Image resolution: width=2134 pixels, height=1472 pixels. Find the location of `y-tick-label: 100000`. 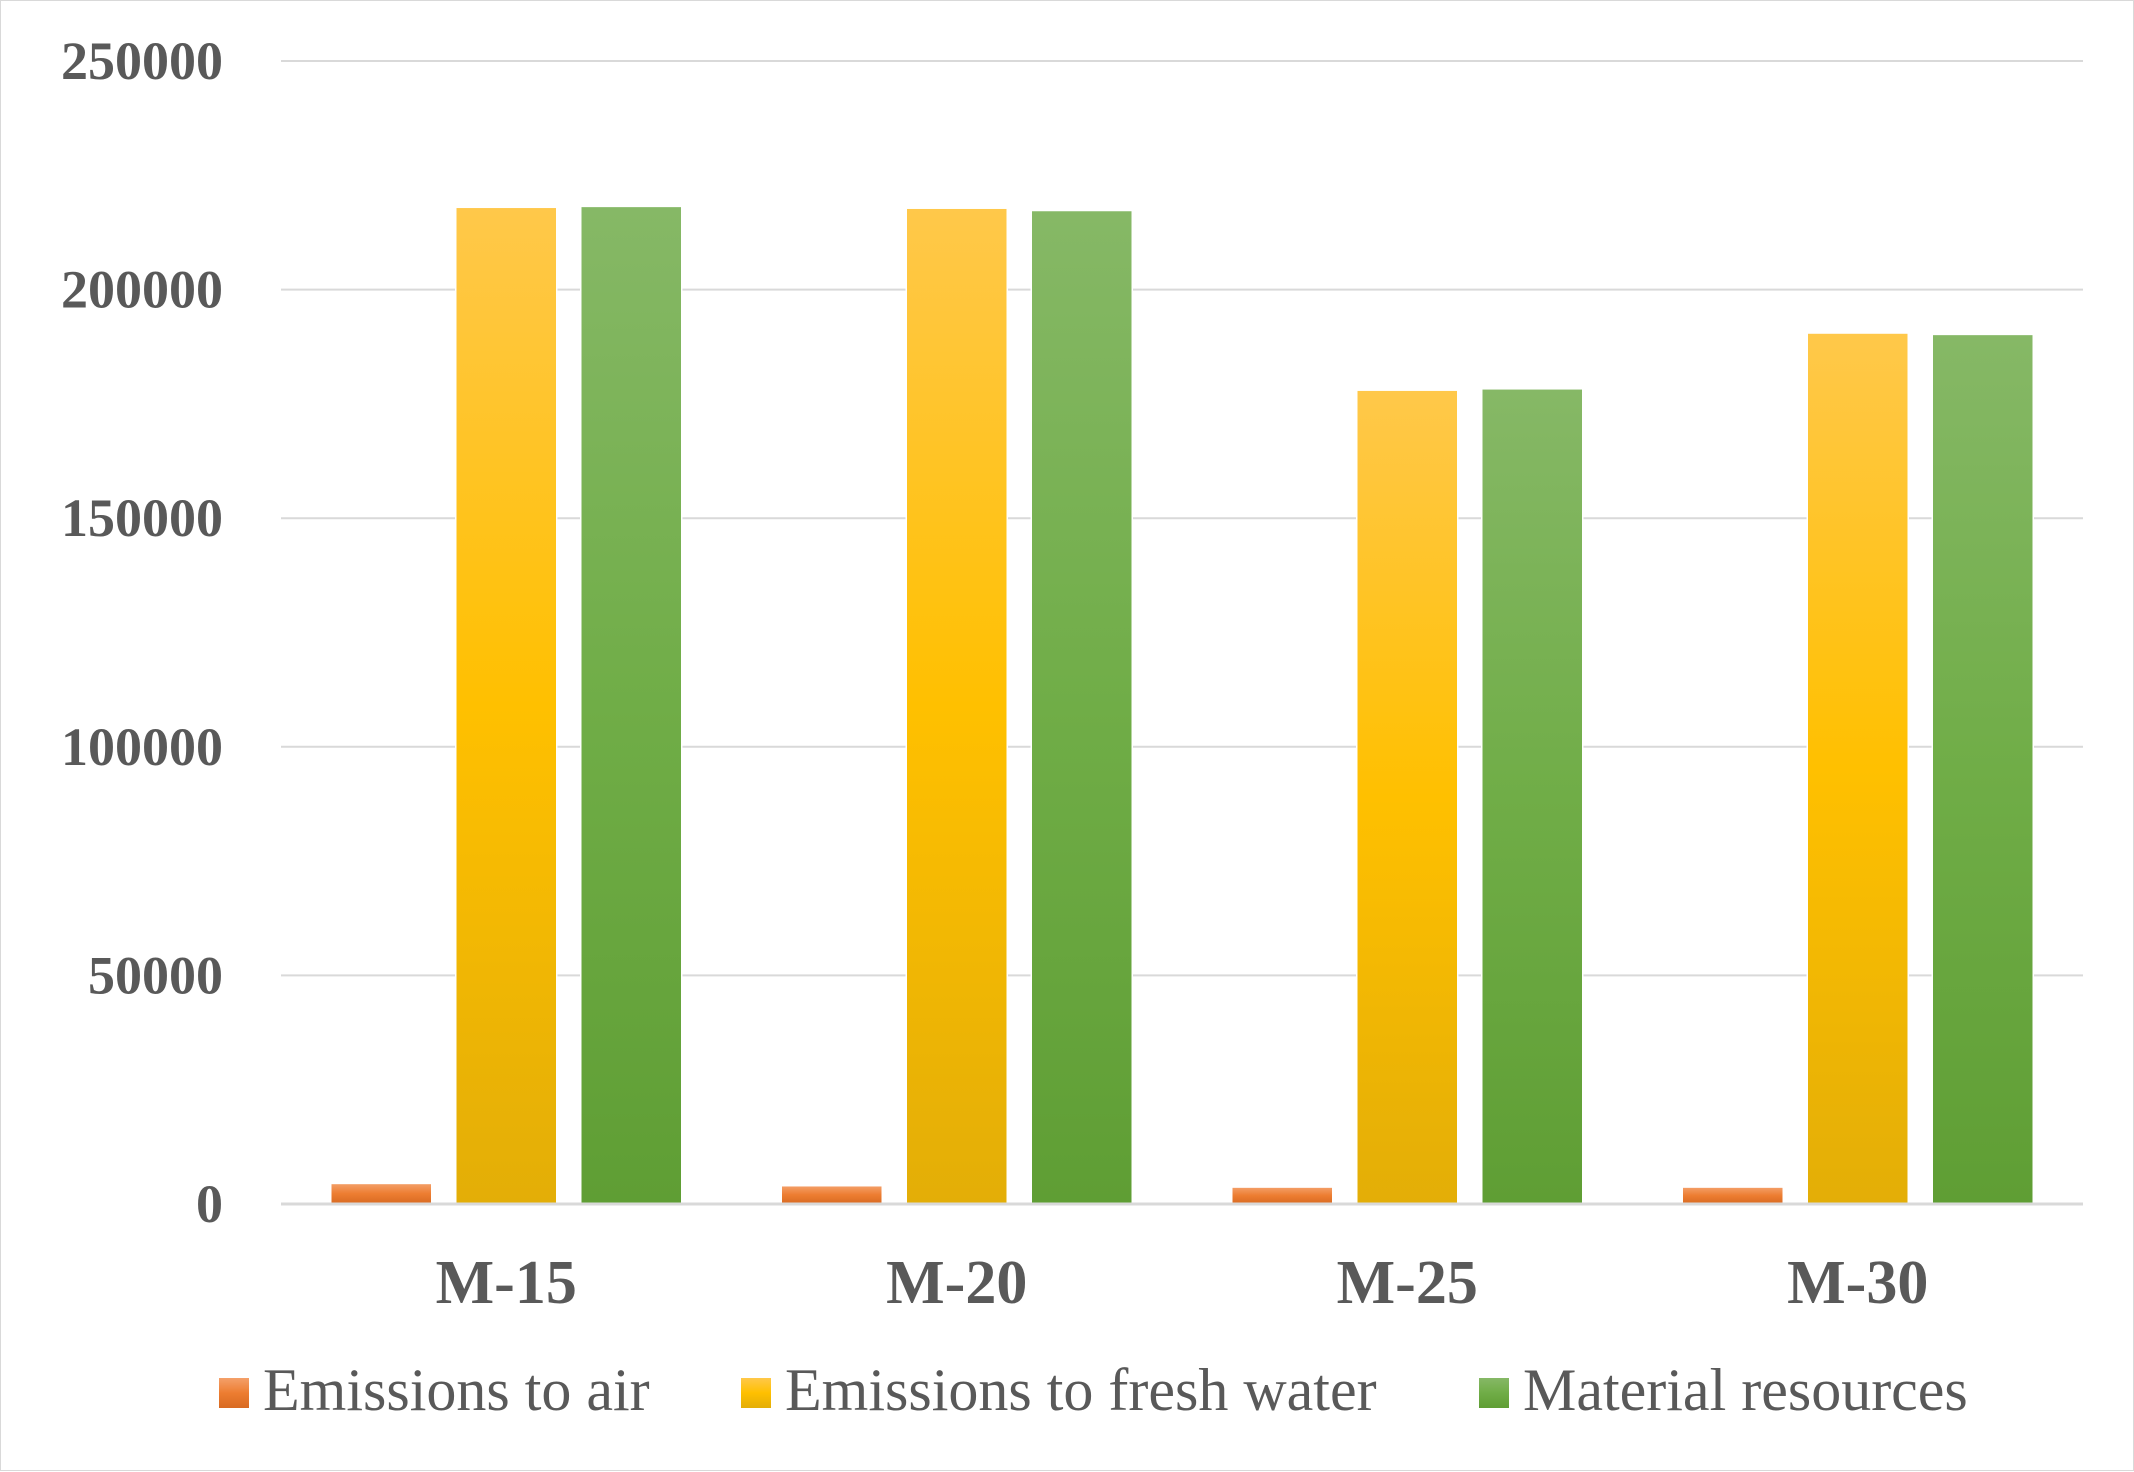

y-tick-label: 100000 is located at coordinates (142, 747).